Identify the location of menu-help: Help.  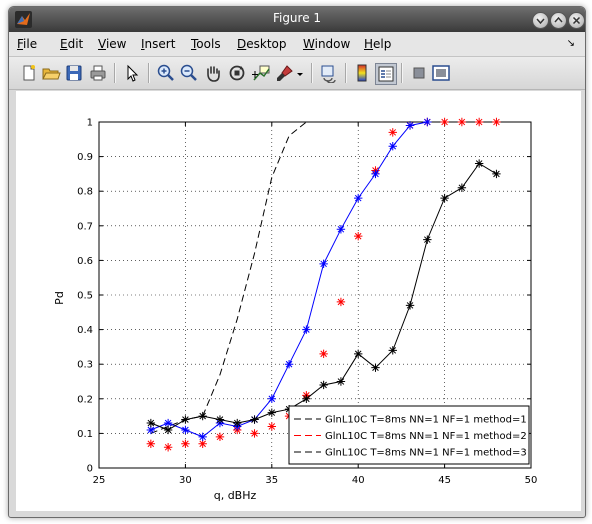
(378, 44).